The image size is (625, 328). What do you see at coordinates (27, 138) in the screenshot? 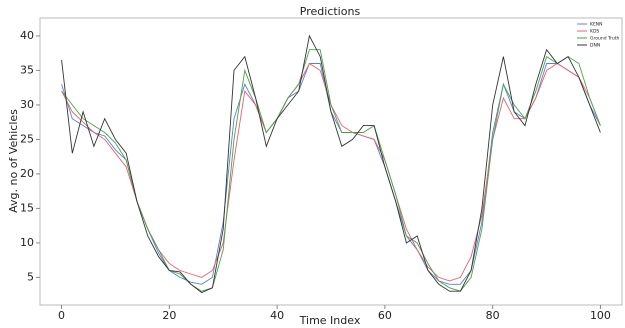
I see `y-tick-label: 25` at bounding box center [27, 138].